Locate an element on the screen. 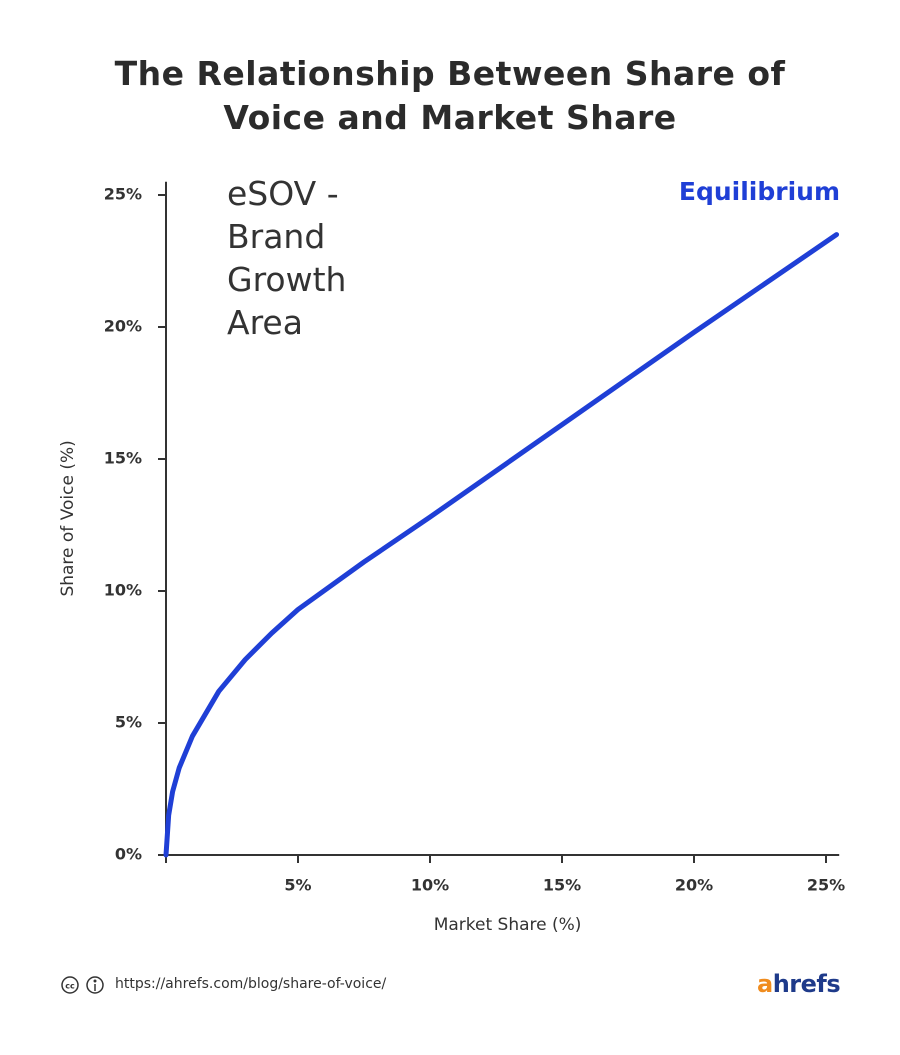 The height and width of the screenshot is (1055, 900). brand-logo: ahrefs is located at coordinates (799, 984).